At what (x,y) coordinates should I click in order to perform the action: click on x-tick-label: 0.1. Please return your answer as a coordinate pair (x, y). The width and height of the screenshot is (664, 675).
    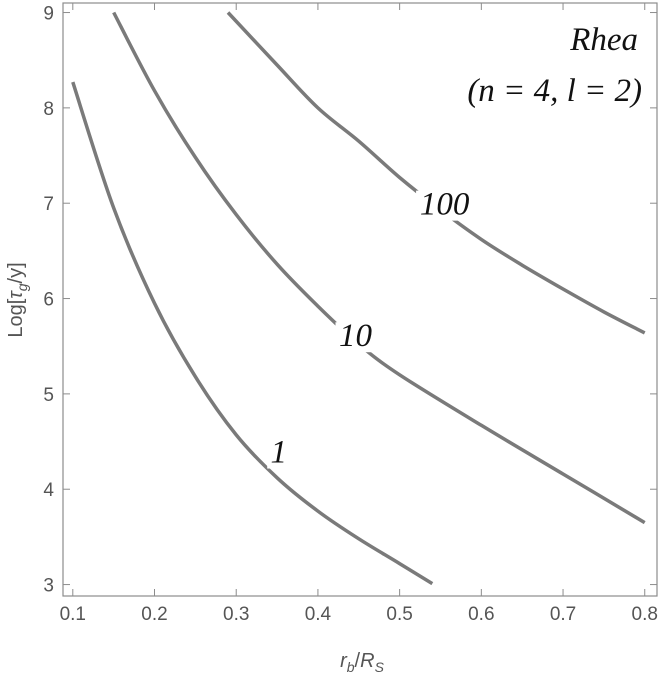
    Looking at the image, I should click on (73, 614).